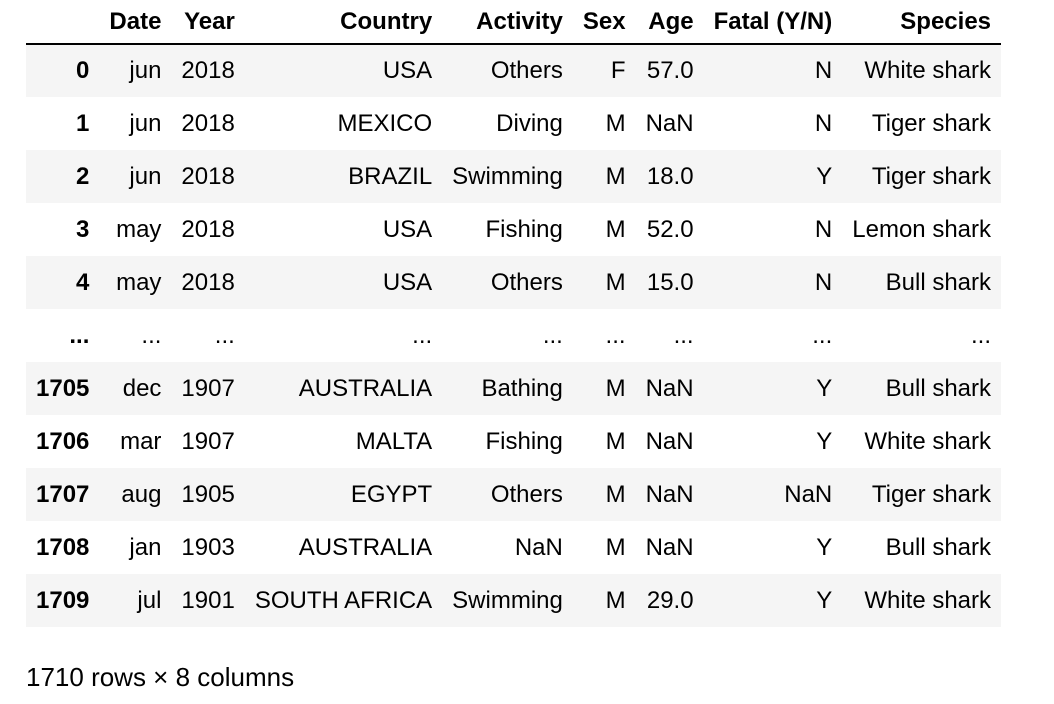  I want to click on cell-country: MEXICO, so click(385, 123).